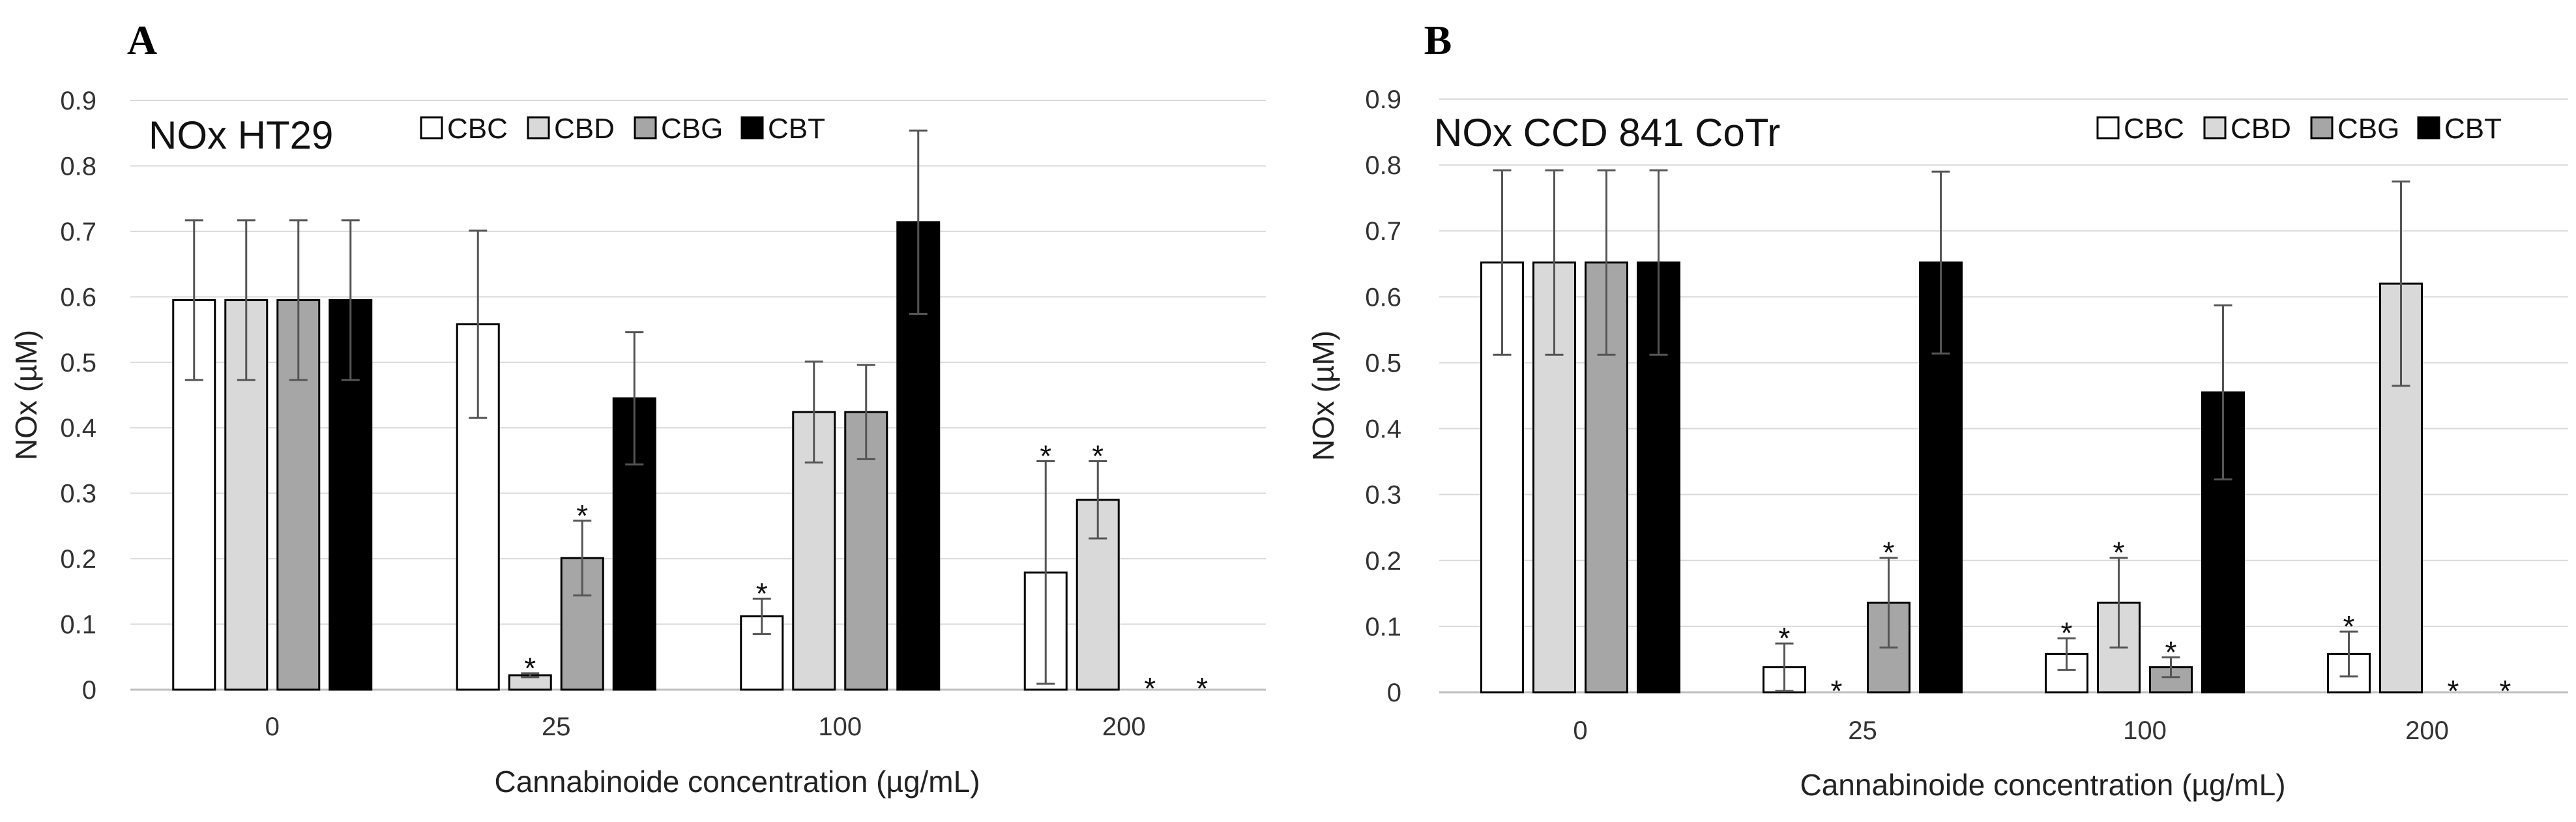 The width and height of the screenshot is (2576, 822). Describe the element at coordinates (241, 135) in the screenshot. I see `chart-title: NOx HT29` at that location.